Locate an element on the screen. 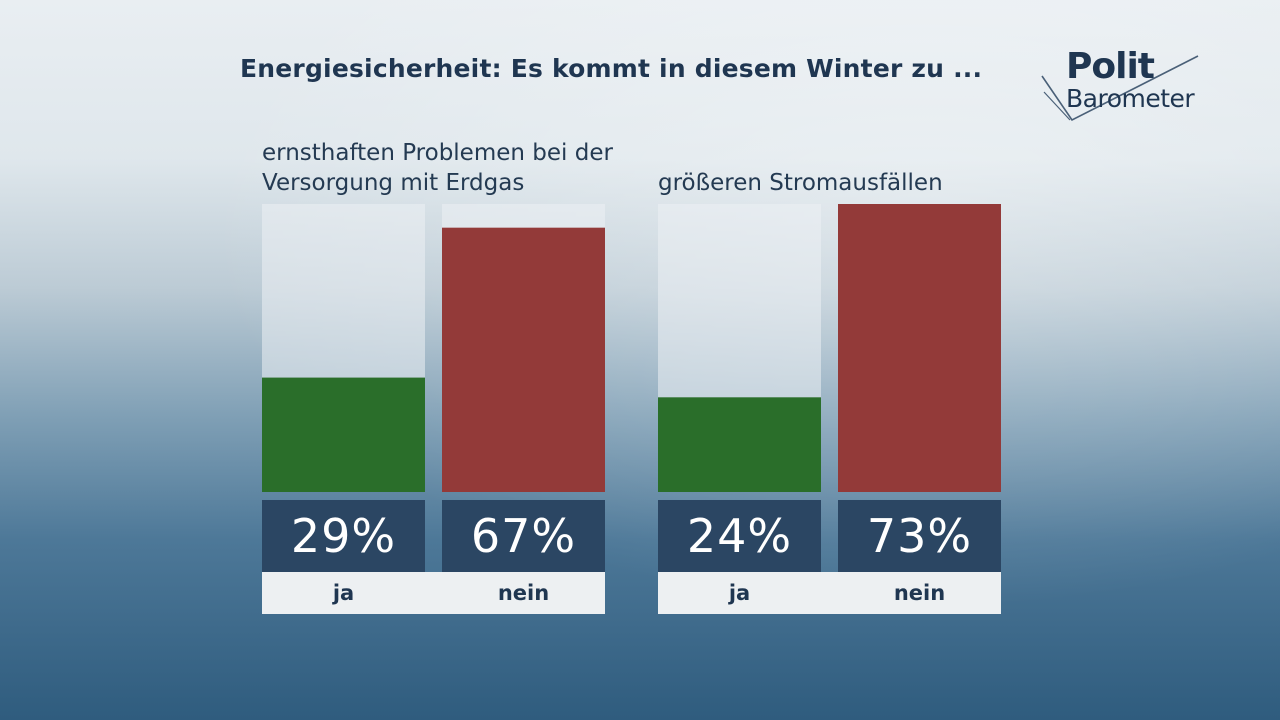  group-label-strom: größeren Stromausfällen is located at coordinates (800, 183).